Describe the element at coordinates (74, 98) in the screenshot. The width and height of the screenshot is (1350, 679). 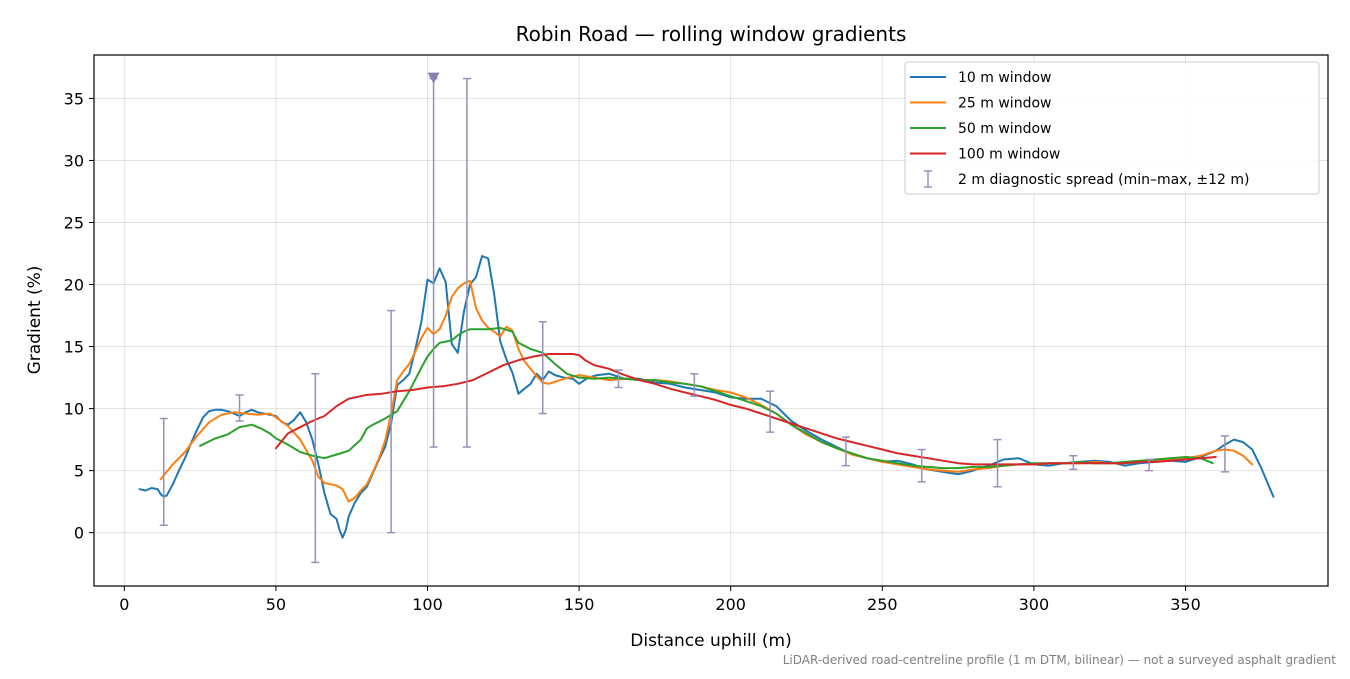
I see `y-tick-label: 35` at that location.